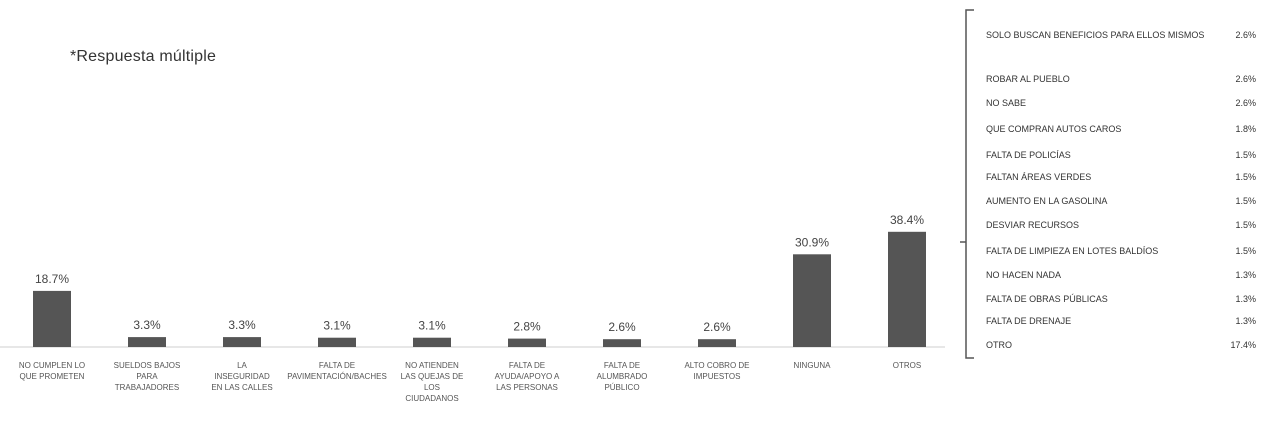 The image size is (1264, 428). Describe the element at coordinates (1054, 129) in the screenshot. I see `breakdown-label: QUE COMPRAN AUTOS CAROS` at that location.